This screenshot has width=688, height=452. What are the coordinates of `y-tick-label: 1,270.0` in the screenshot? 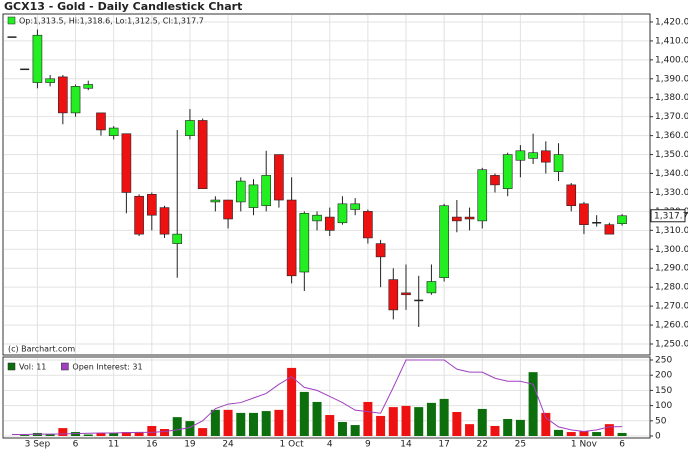 It's located at (671, 307).